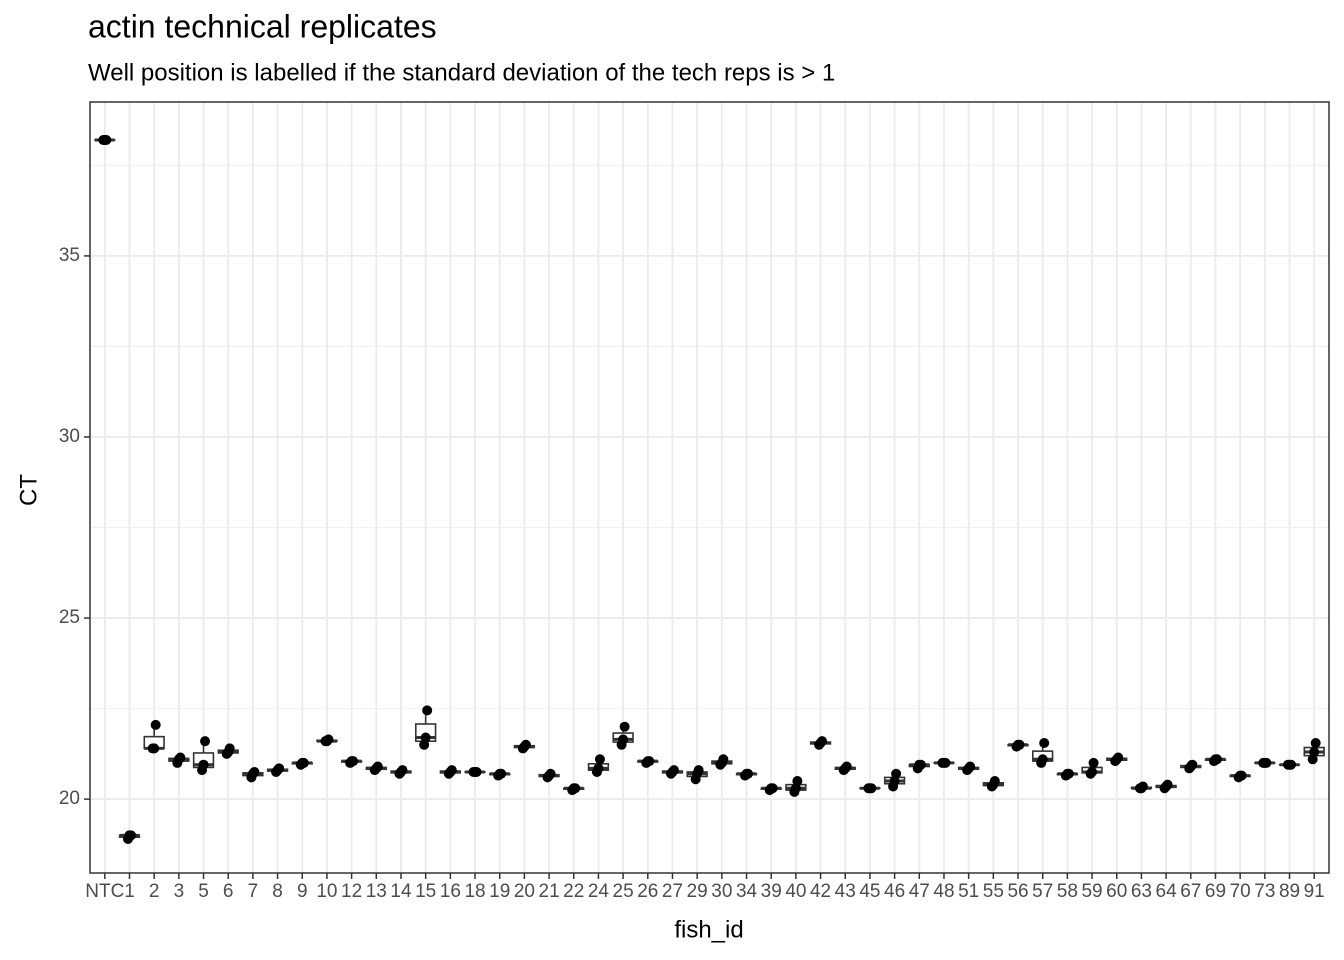  What do you see at coordinates (1116, 891) in the screenshot?
I see `x-tick-label: 60` at bounding box center [1116, 891].